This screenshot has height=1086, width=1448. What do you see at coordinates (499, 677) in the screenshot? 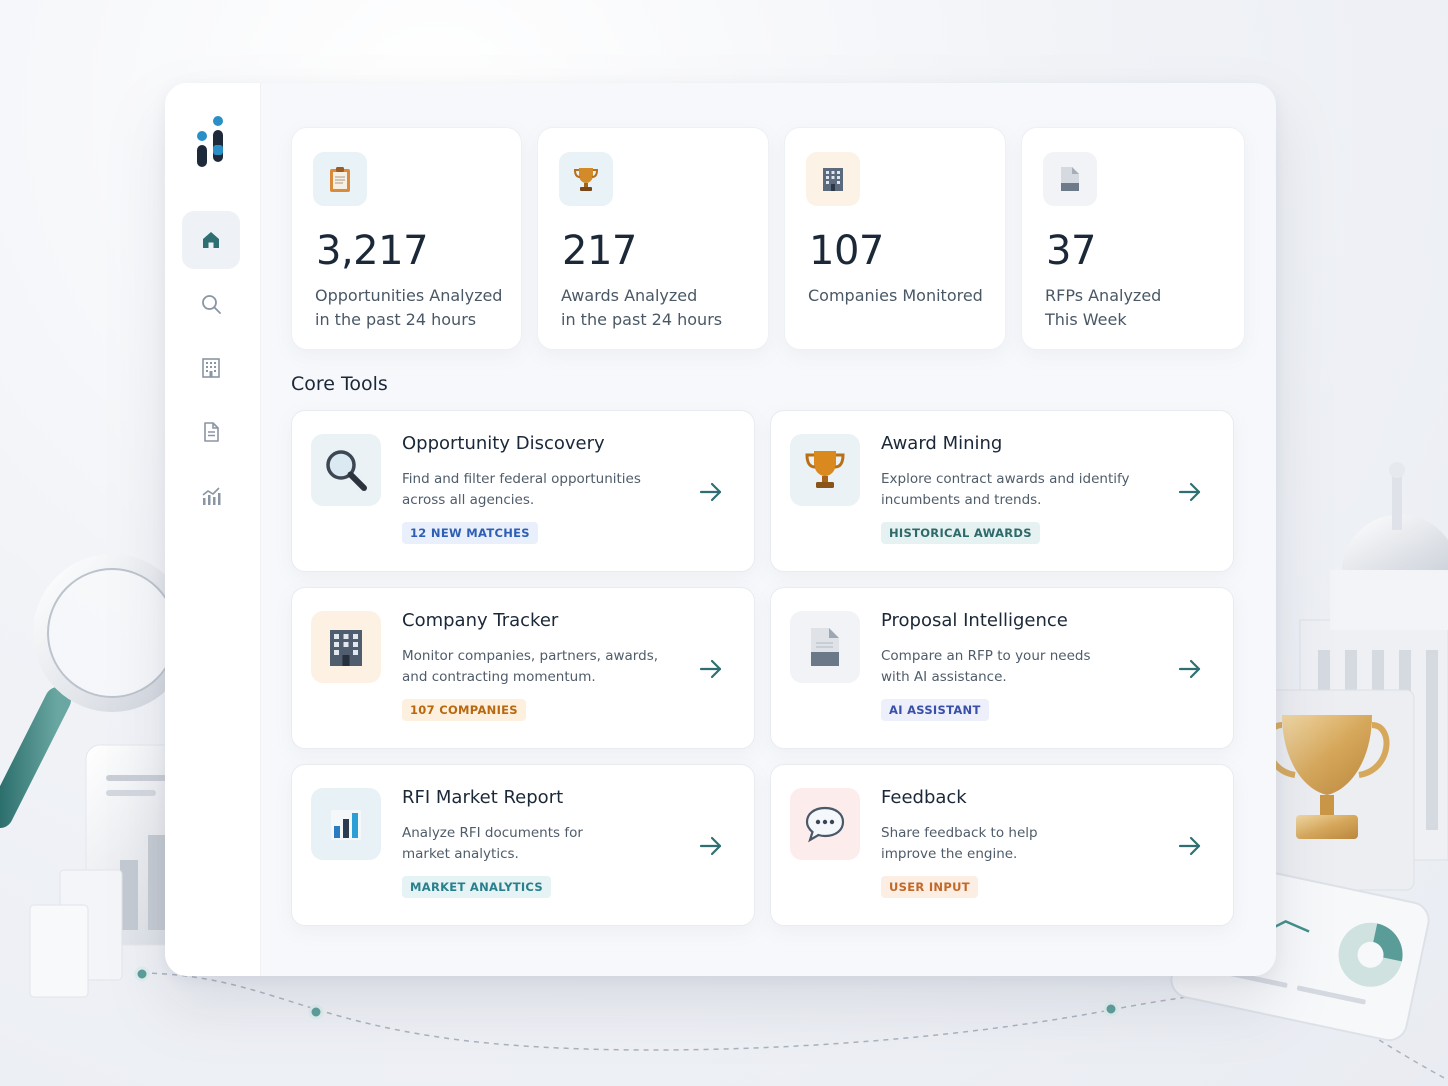
I see `tool-description-line2: and contracting momentum.` at bounding box center [499, 677].